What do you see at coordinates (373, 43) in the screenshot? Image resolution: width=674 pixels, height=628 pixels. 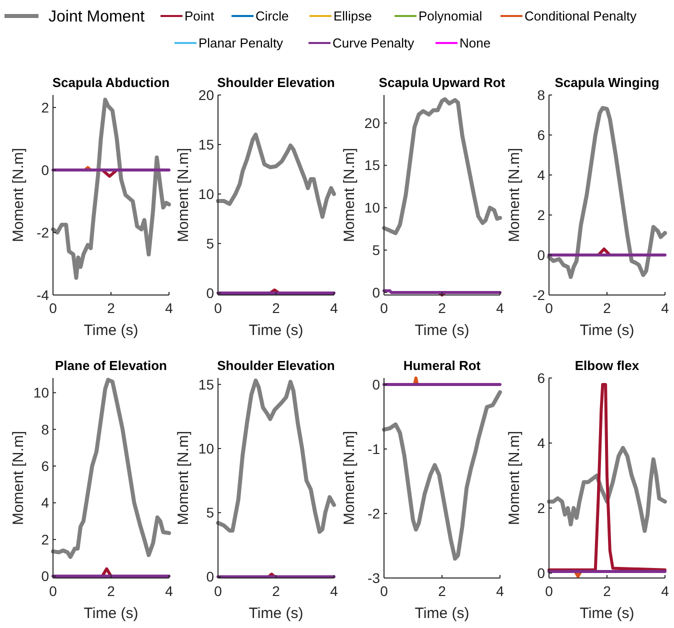 I see `legend-label: Curve Penalty` at bounding box center [373, 43].